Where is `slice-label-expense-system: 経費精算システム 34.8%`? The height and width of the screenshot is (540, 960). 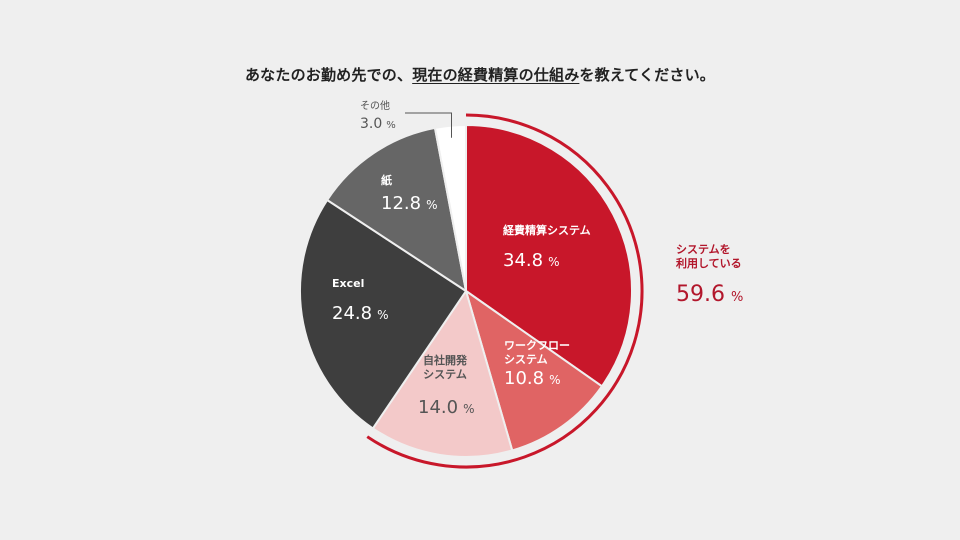
slice-label-expense-system: 経費精算システム 34.8% is located at coordinates (547, 248).